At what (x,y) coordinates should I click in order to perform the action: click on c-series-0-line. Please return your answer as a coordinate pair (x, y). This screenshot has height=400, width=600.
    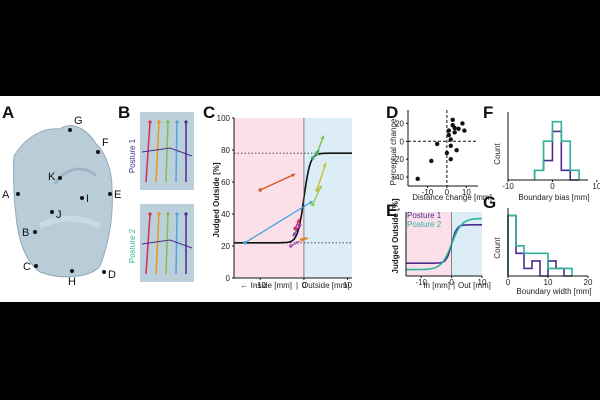
    Looking at the image, I should click on (279, 222).